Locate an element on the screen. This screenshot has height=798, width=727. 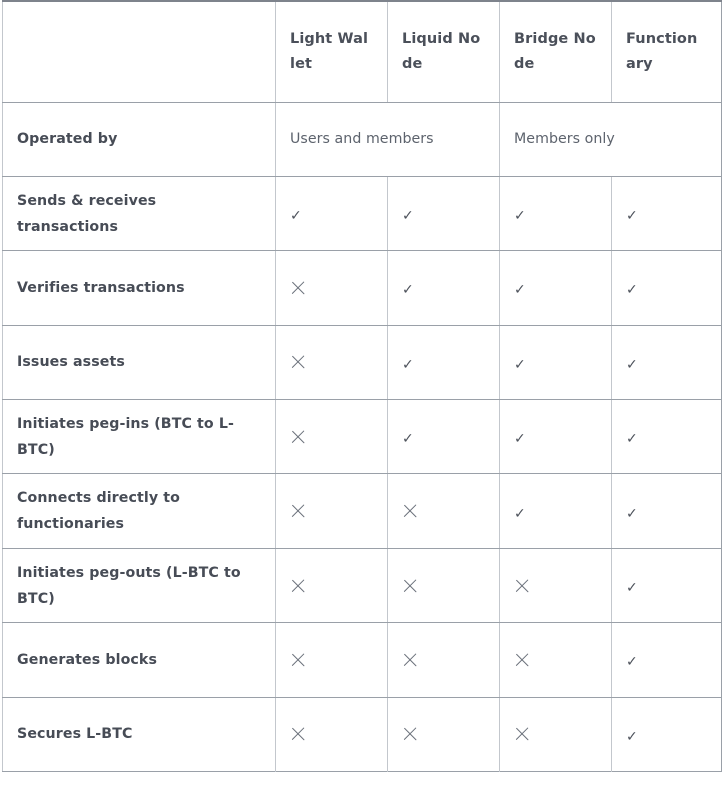
table-row: Issues assets ✓ ✓ ✓ is located at coordinates (362, 363).